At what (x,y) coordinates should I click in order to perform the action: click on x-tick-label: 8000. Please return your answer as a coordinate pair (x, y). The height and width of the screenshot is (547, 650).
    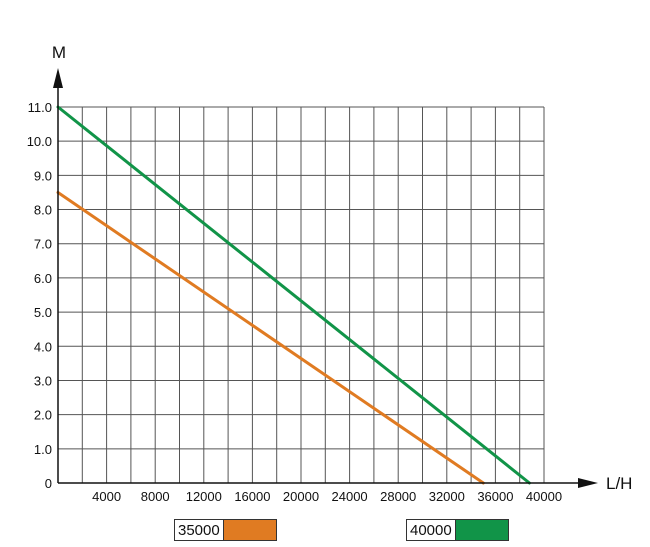
    Looking at the image, I should click on (155, 496).